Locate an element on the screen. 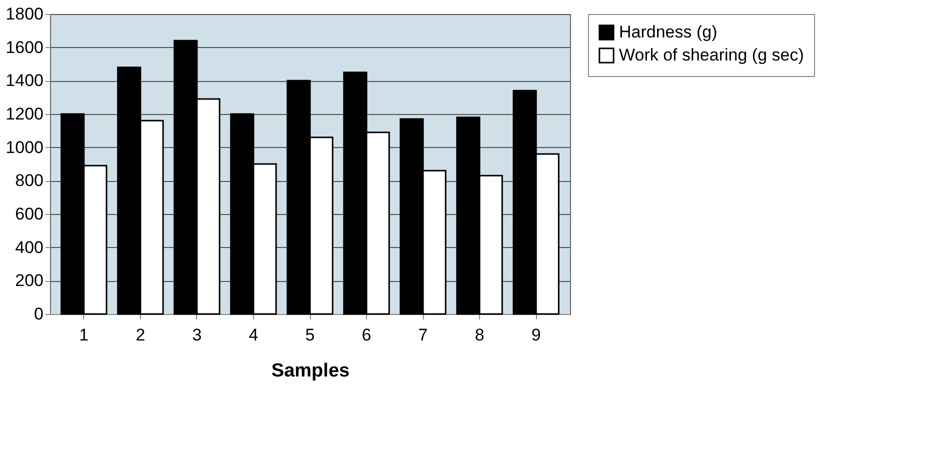 This screenshot has height=467, width=937. x-tick-label: 8 is located at coordinates (479, 335).